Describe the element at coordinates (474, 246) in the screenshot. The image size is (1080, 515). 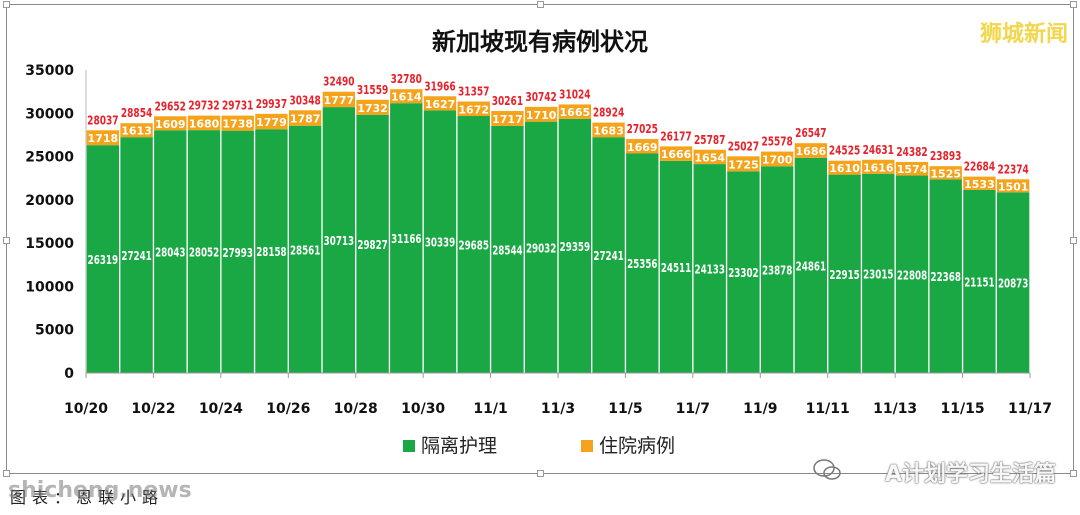
I see `data-label-isolation: 29685` at that location.